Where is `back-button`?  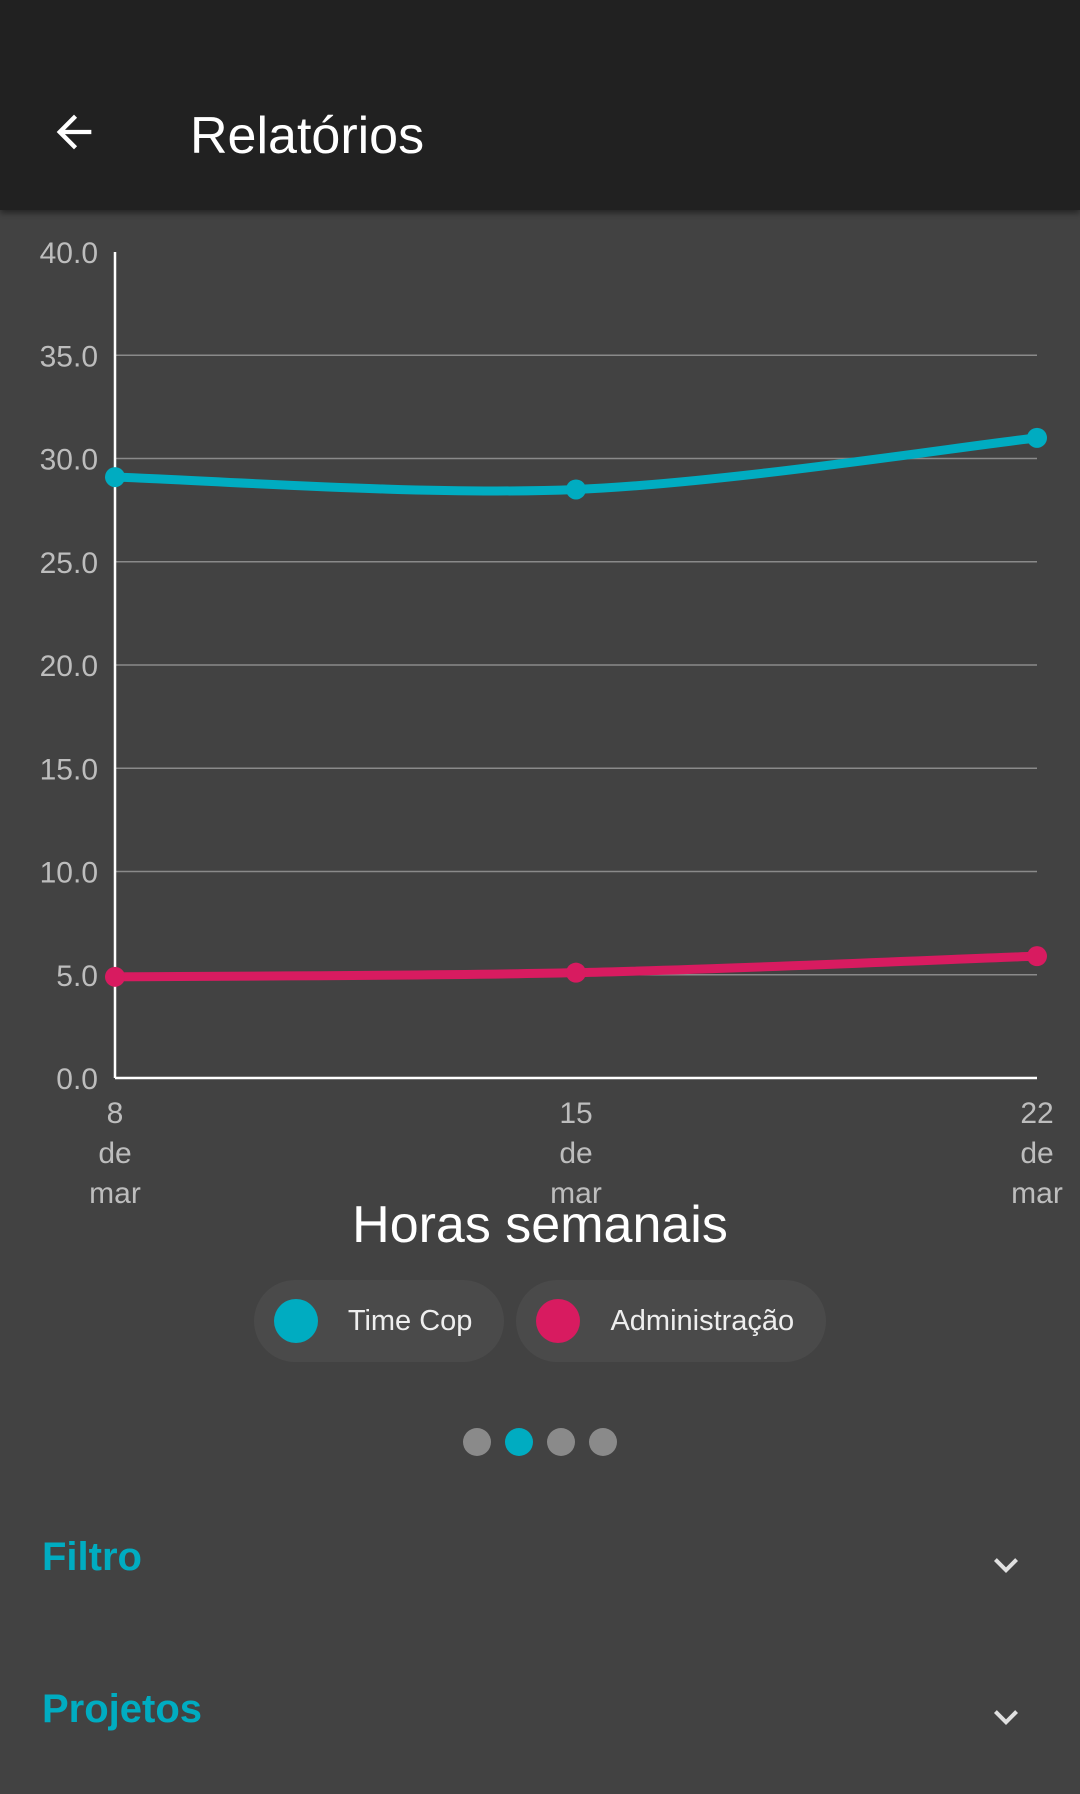
back-button is located at coordinates (74, 132).